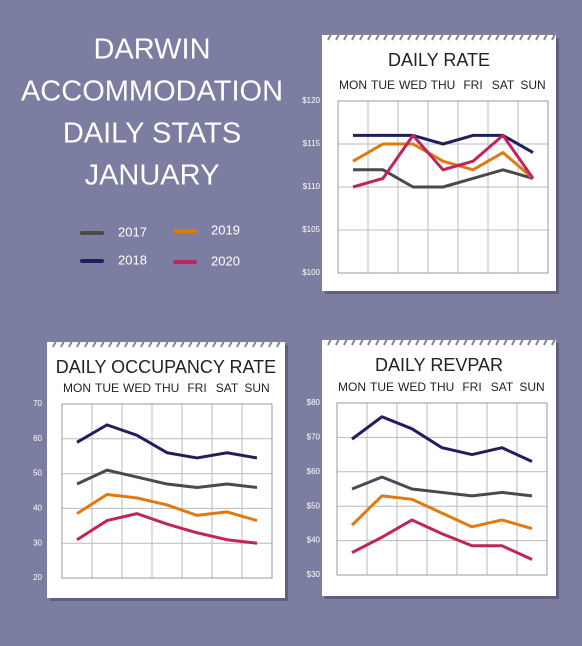  Describe the element at coordinates (152, 134) in the screenshot. I see `title-line: DAILY STATS` at that location.